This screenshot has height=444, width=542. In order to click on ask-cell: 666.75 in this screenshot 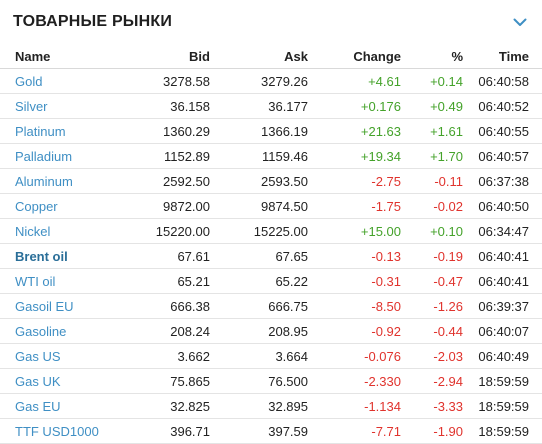, I will do `click(288, 306)`.